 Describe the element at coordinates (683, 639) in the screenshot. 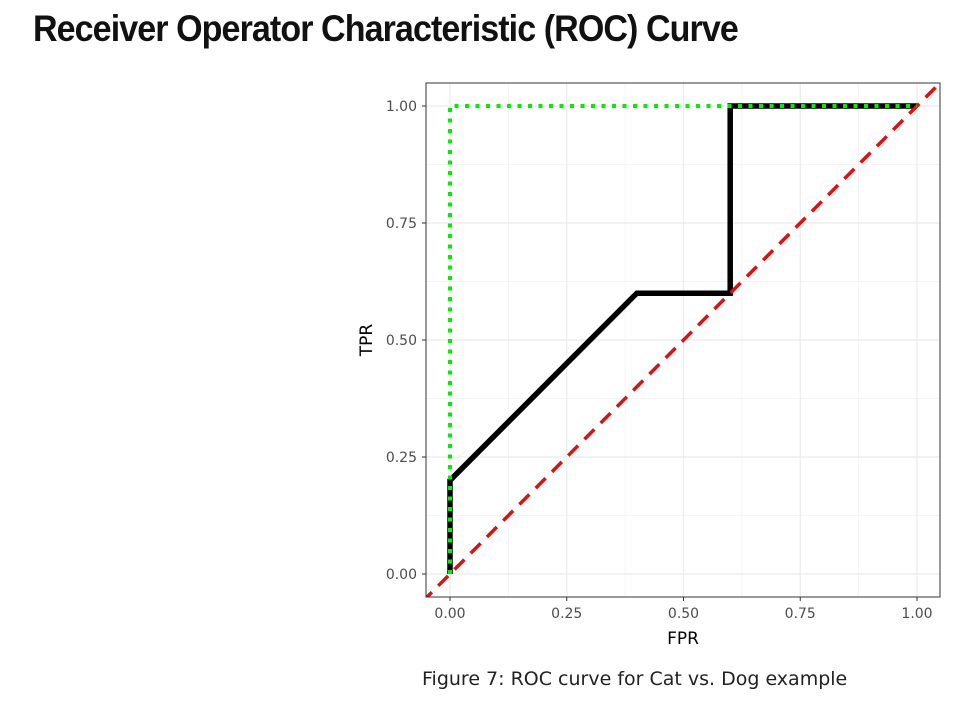

I see `x-axis-title: FPR` at that location.